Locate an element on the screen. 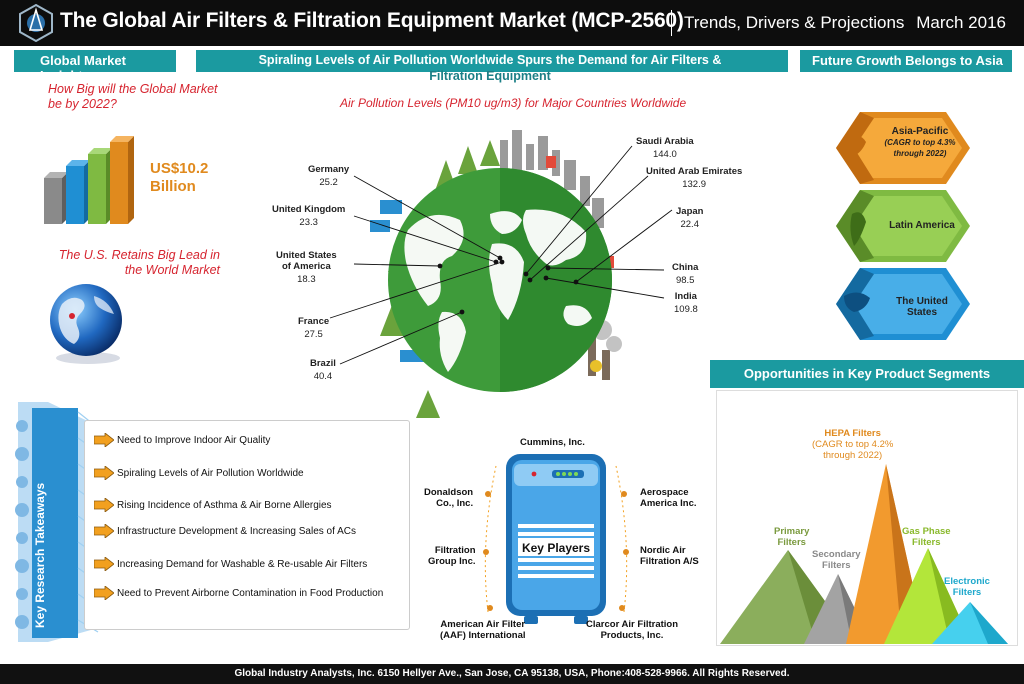 The height and width of the screenshot is (684, 1024). country-united-kingdom: United Kingdom 23.3 is located at coordinates (309, 216).